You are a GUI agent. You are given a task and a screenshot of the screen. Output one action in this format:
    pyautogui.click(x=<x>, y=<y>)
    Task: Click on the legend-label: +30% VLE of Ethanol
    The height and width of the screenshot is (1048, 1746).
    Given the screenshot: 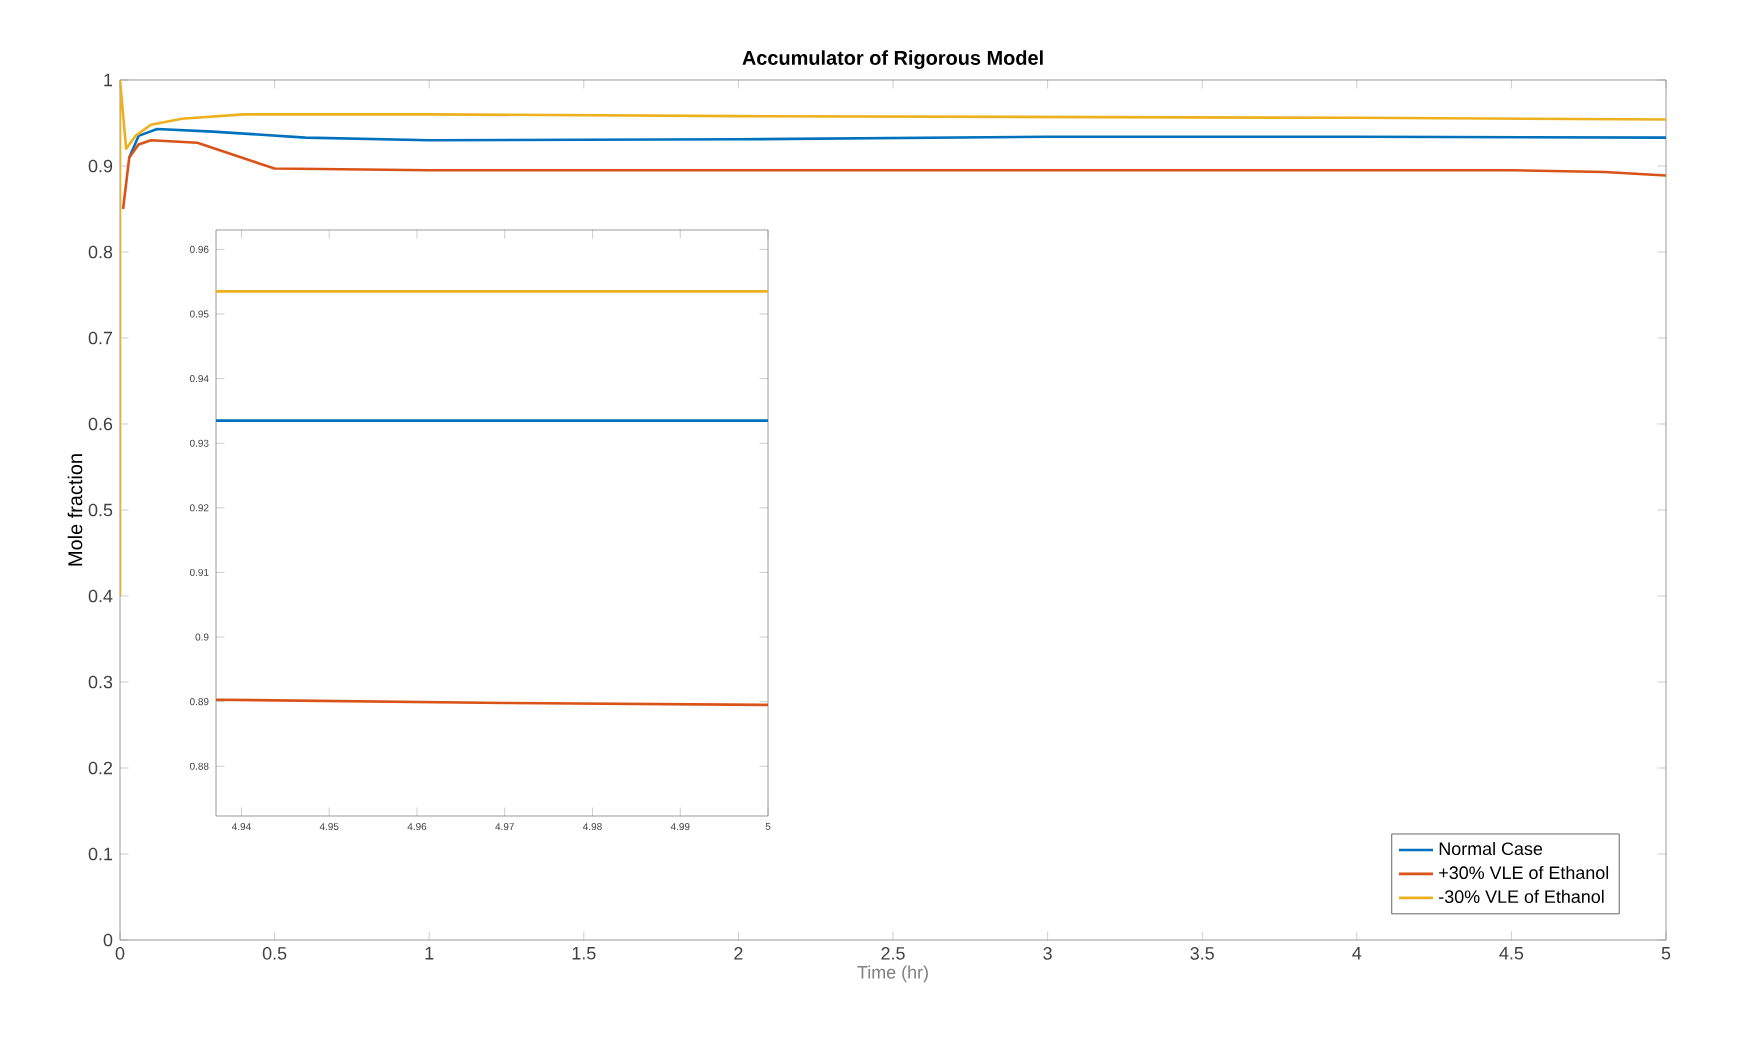 What is the action you would take?
    pyautogui.click(x=1524, y=872)
    